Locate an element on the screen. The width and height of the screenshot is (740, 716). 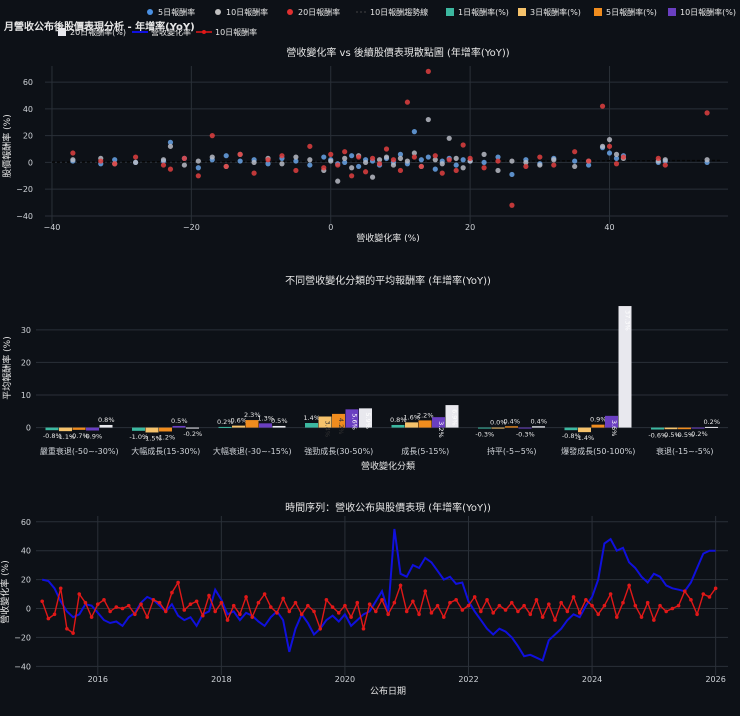
bar-label-3-7: -0.5% is located at coordinates (671, 435).